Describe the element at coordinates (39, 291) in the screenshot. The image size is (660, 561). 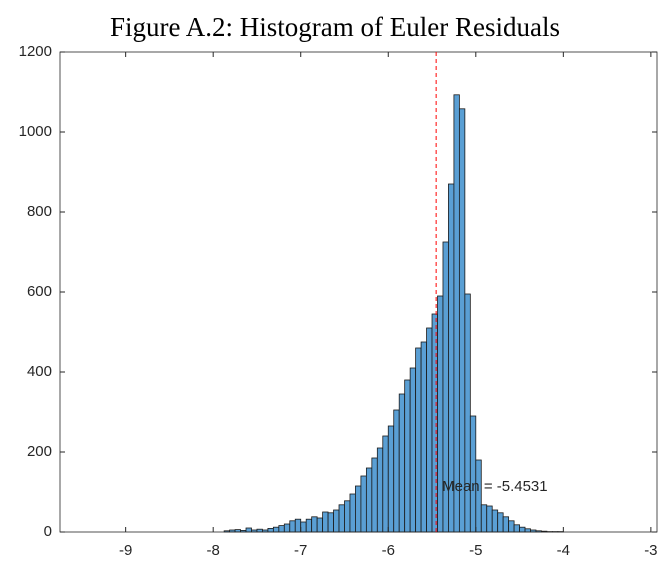
I see `y-tick-label: 600` at that location.